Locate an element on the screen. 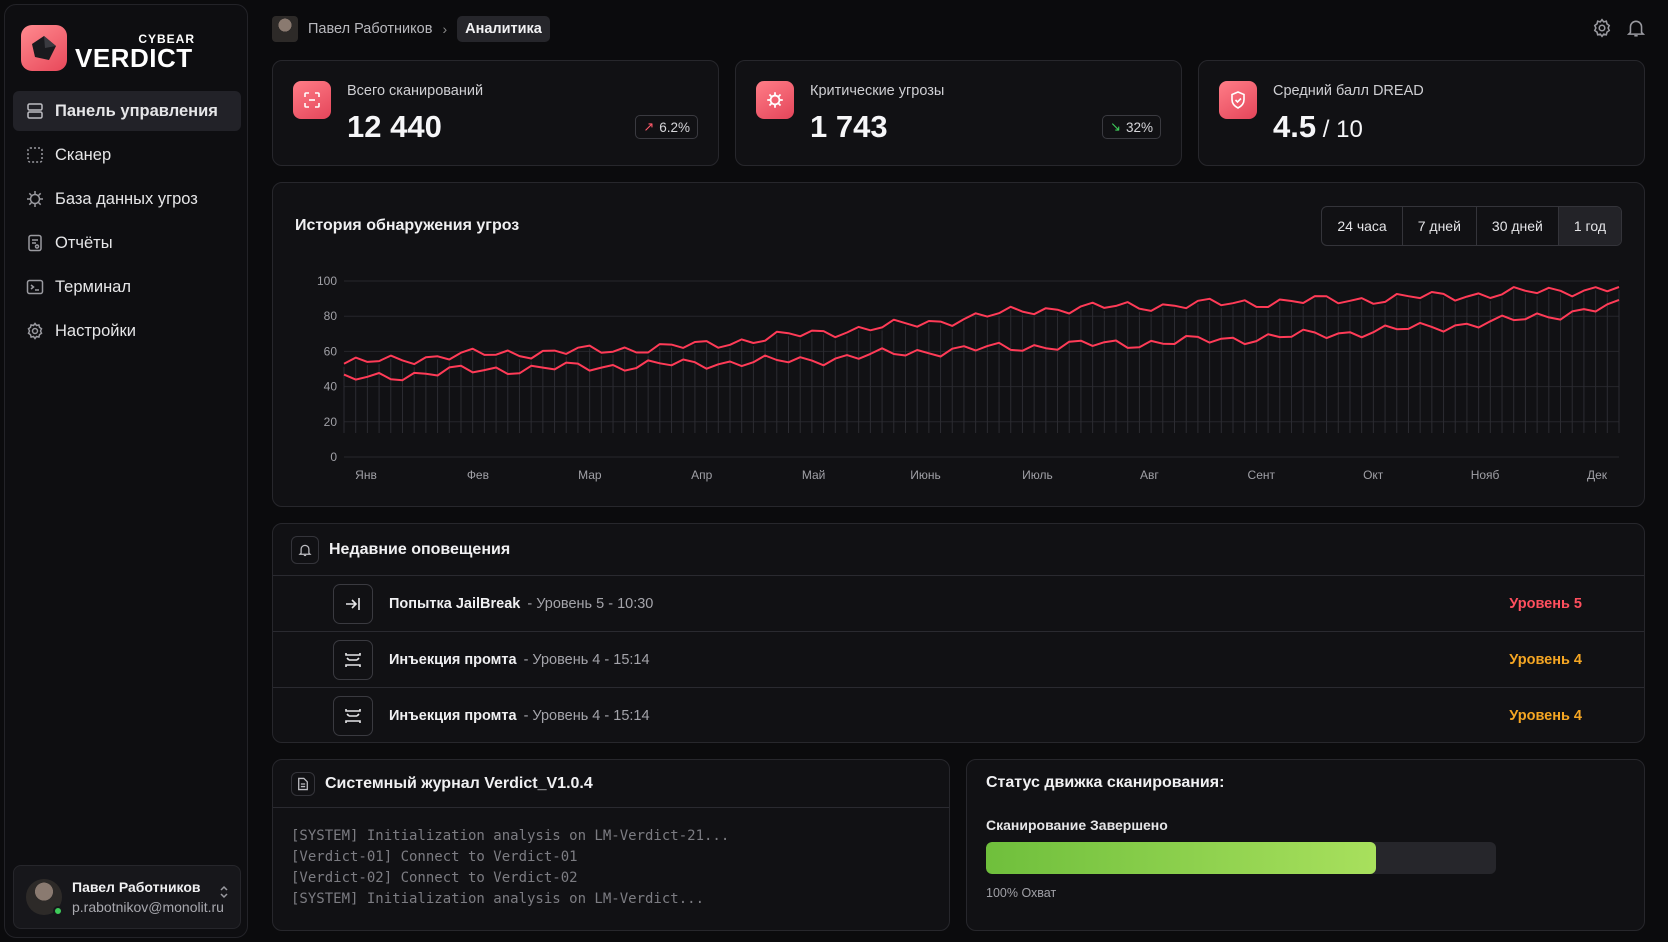  x-tick-label: Мар is located at coordinates (590, 475).